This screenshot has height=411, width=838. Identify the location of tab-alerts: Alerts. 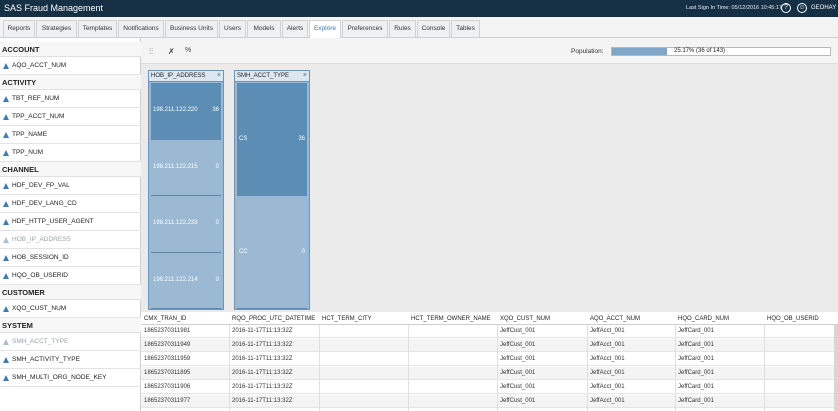
(295, 28).